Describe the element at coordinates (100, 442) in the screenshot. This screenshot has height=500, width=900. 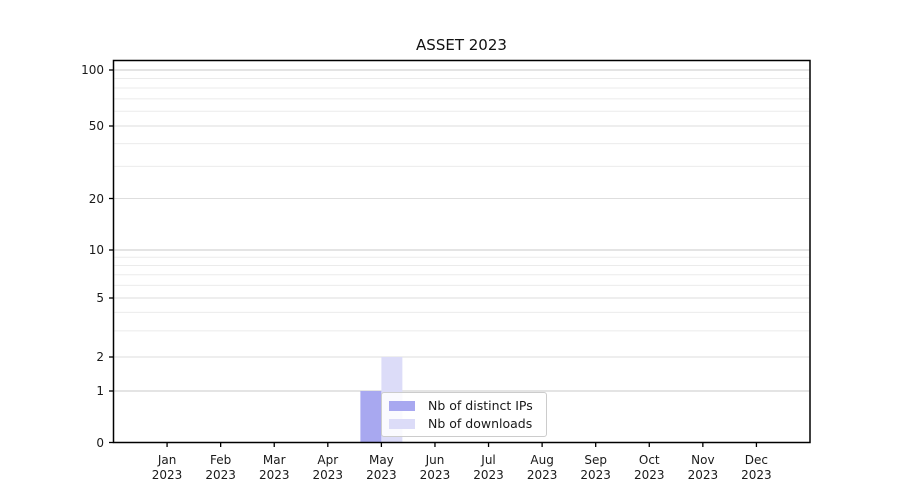
I see `y-tick-label-0: 0` at that location.